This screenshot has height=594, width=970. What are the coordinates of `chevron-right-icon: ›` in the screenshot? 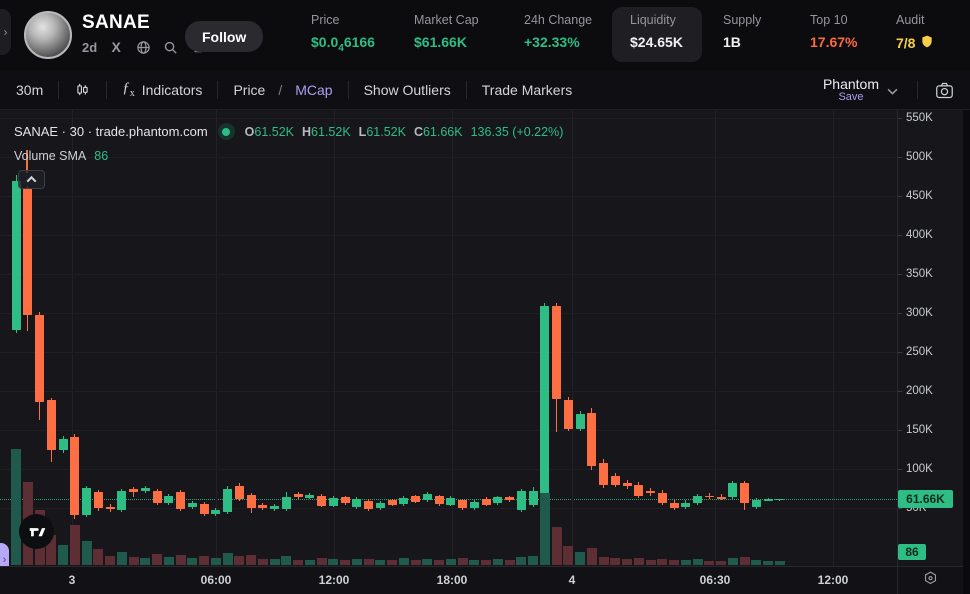 It's located at (5, 32).